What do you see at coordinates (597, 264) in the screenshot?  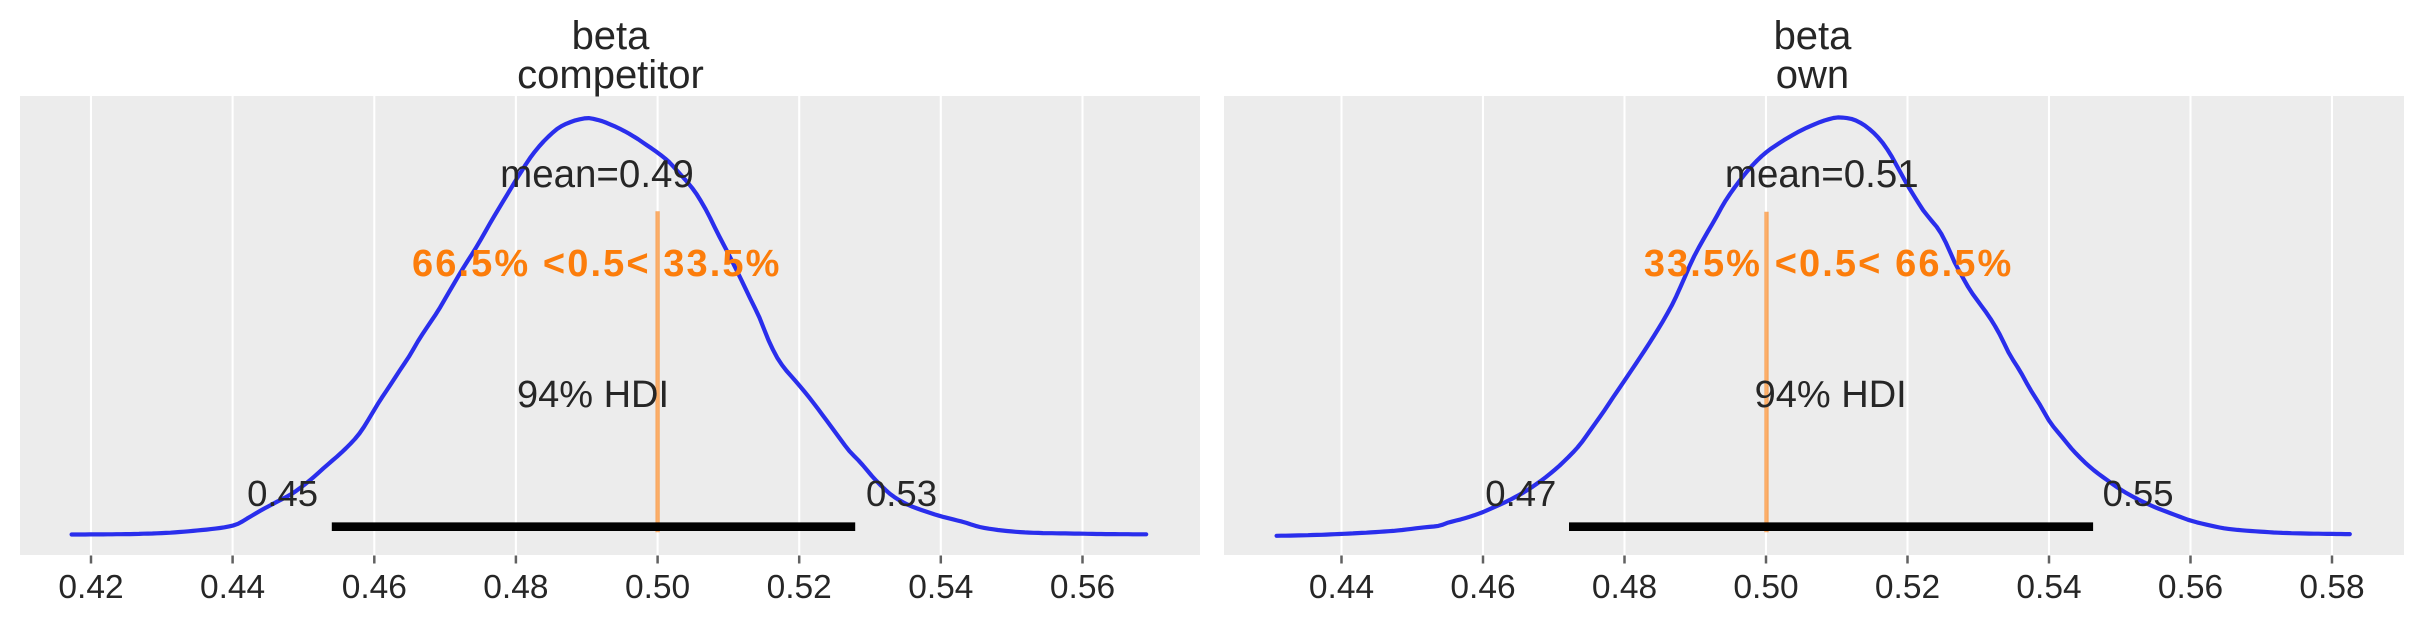 I see `svg-text: 66.5% <0.5< 33.5%` at bounding box center [597, 264].